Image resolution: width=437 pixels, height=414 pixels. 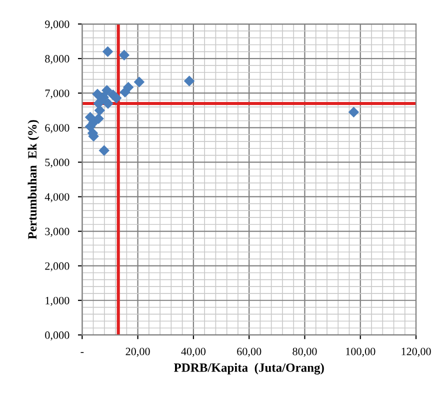 What do you see at coordinates (249, 352) in the screenshot?
I see `x-tick-label: 60,00` at bounding box center [249, 352].